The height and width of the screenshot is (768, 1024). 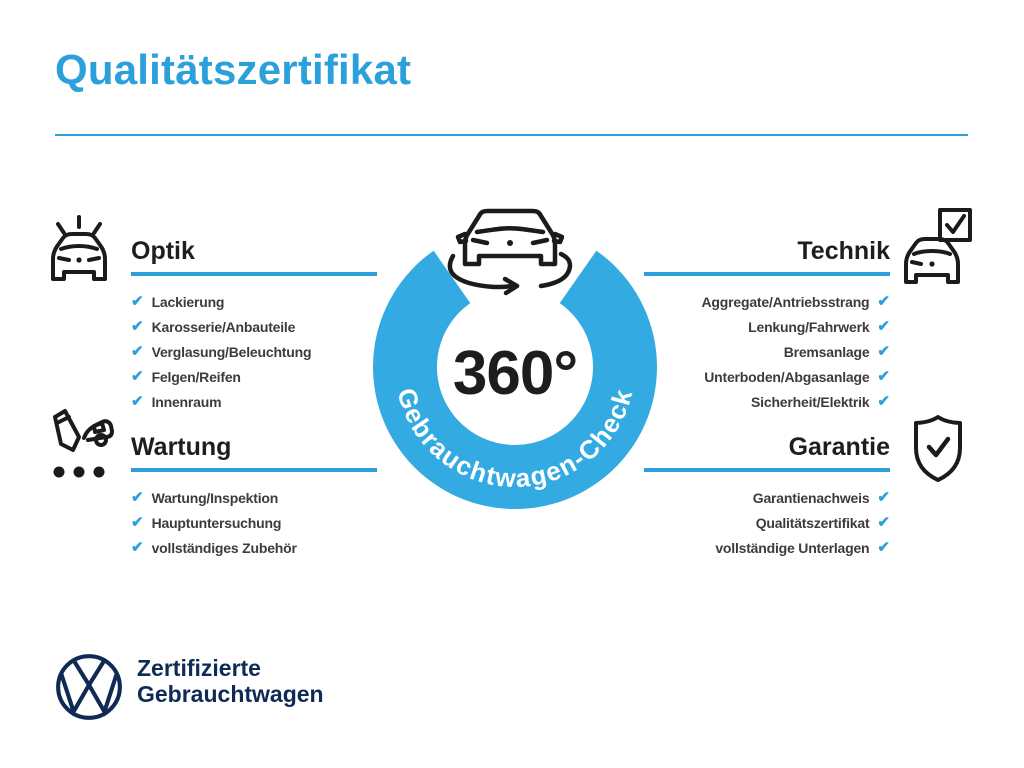 What do you see at coordinates (938, 246) in the screenshot?
I see `car-checkbox-icon` at bounding box center [938, 246].